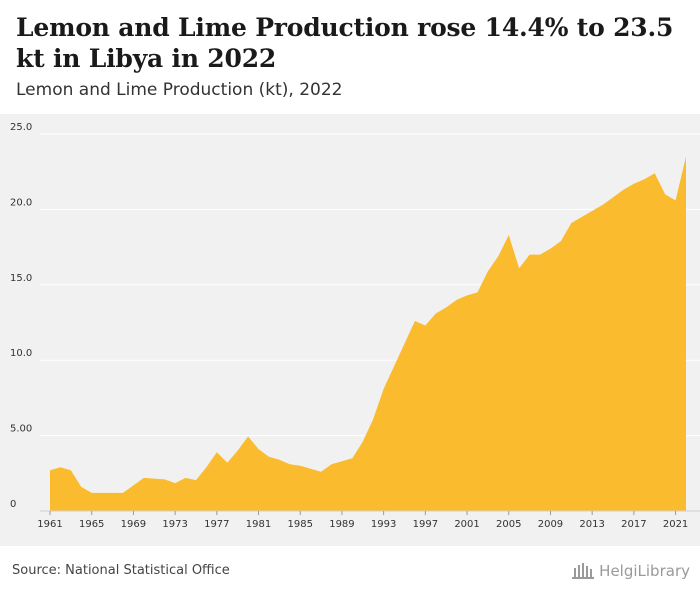  I want to click on x-tick-label: 1977, so click(216, 524).